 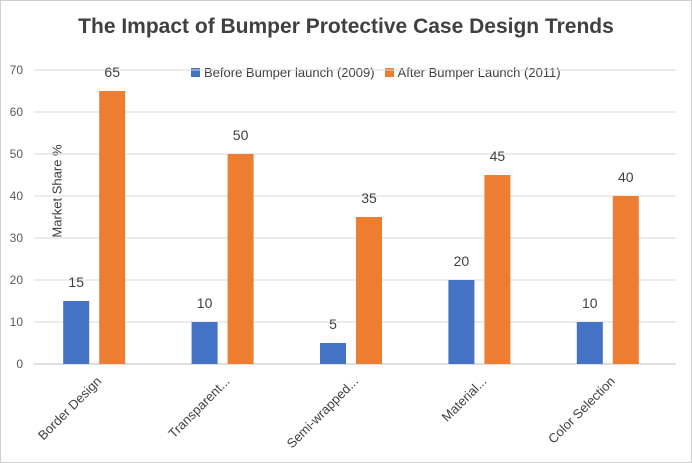 I want to click on data-label: 20, so click(x=462, y=261).